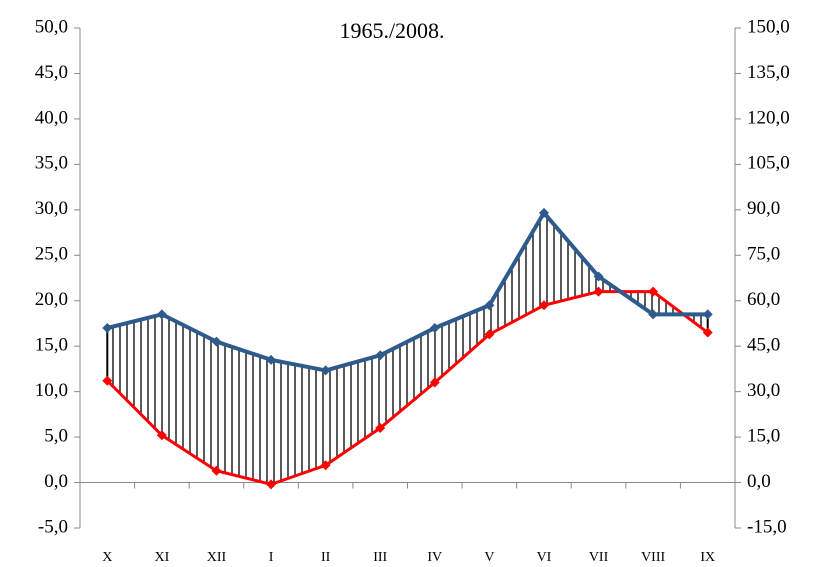 Image resolution: width=819 pixels, height=567 pixels. Describe the element at coordinates (434, 557) in the screenshot. I see `x-tick-label: IV` at that location.